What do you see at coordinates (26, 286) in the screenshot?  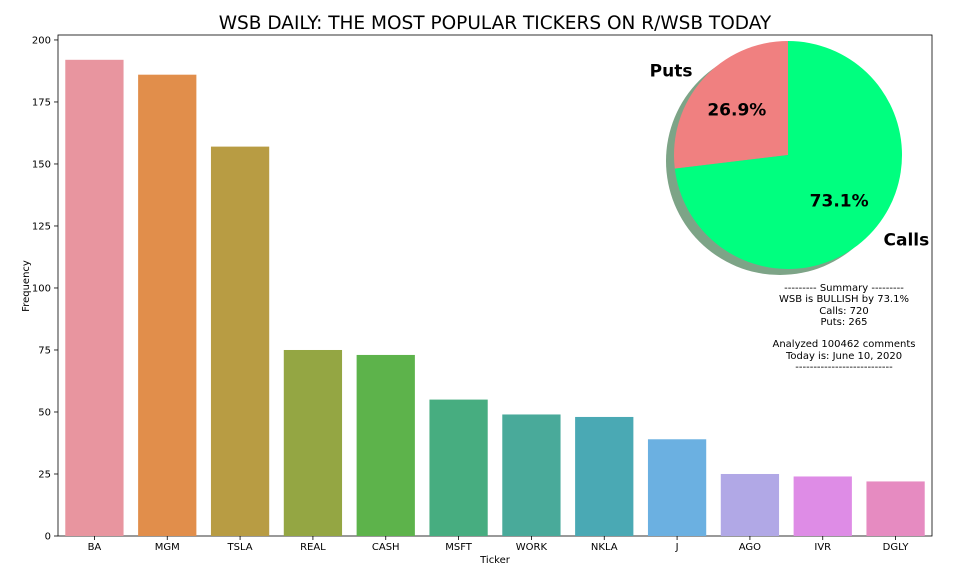 I see `y-axis-label: Frequency` at bounding box center [26, 286].